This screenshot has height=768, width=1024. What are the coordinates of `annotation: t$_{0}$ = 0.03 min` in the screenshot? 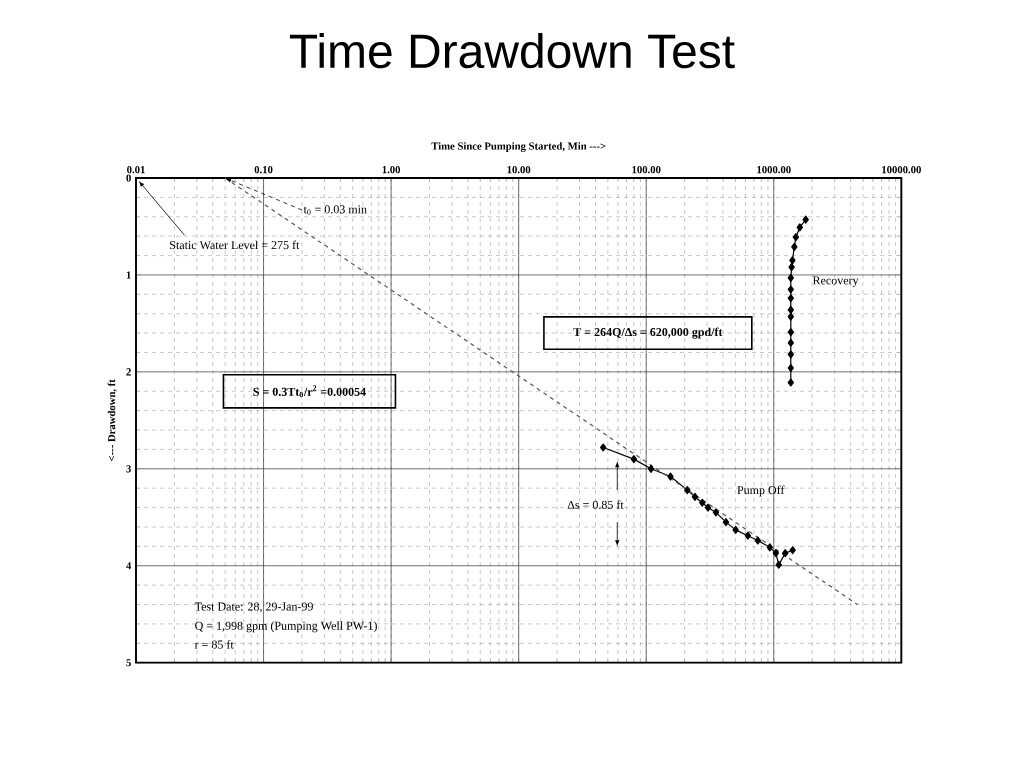 It's located at (335, 210).